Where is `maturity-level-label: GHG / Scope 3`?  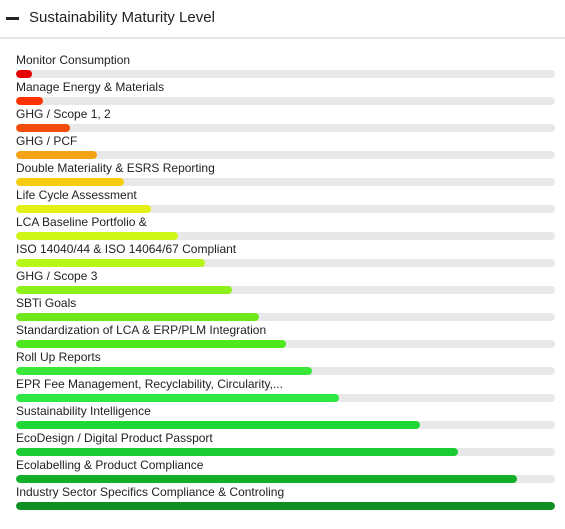 maturity-level-label: GHG / Scope 3 is located at coordinates (57, 276).